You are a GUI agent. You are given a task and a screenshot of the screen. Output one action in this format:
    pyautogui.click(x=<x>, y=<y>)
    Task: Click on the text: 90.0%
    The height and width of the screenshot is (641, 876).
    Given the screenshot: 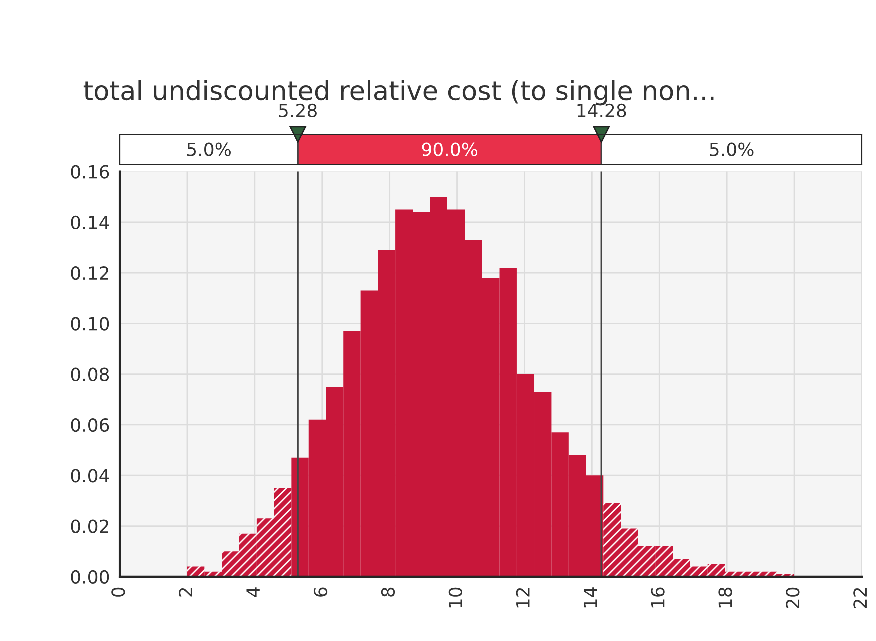 What is the action you would take?
    pyautogui.click(x=450, y=149)
    